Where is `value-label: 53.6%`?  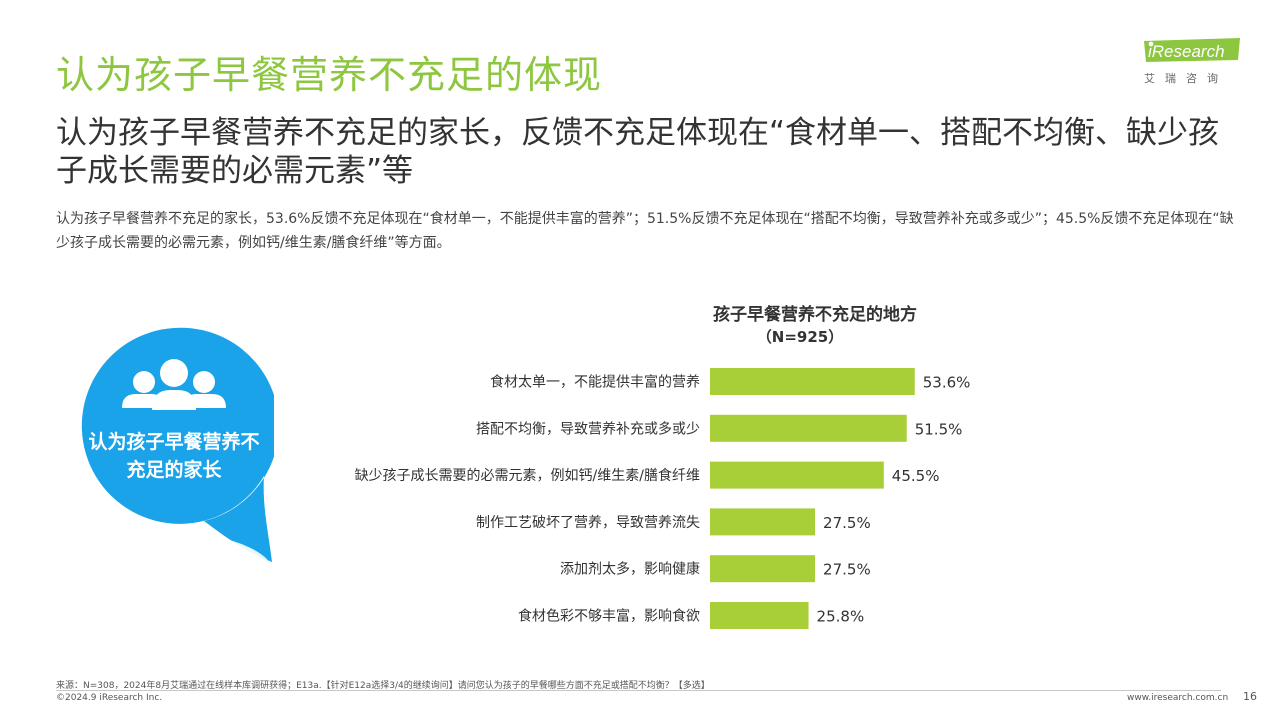
value-label: 53.6% is located at coordinates (947, 383).